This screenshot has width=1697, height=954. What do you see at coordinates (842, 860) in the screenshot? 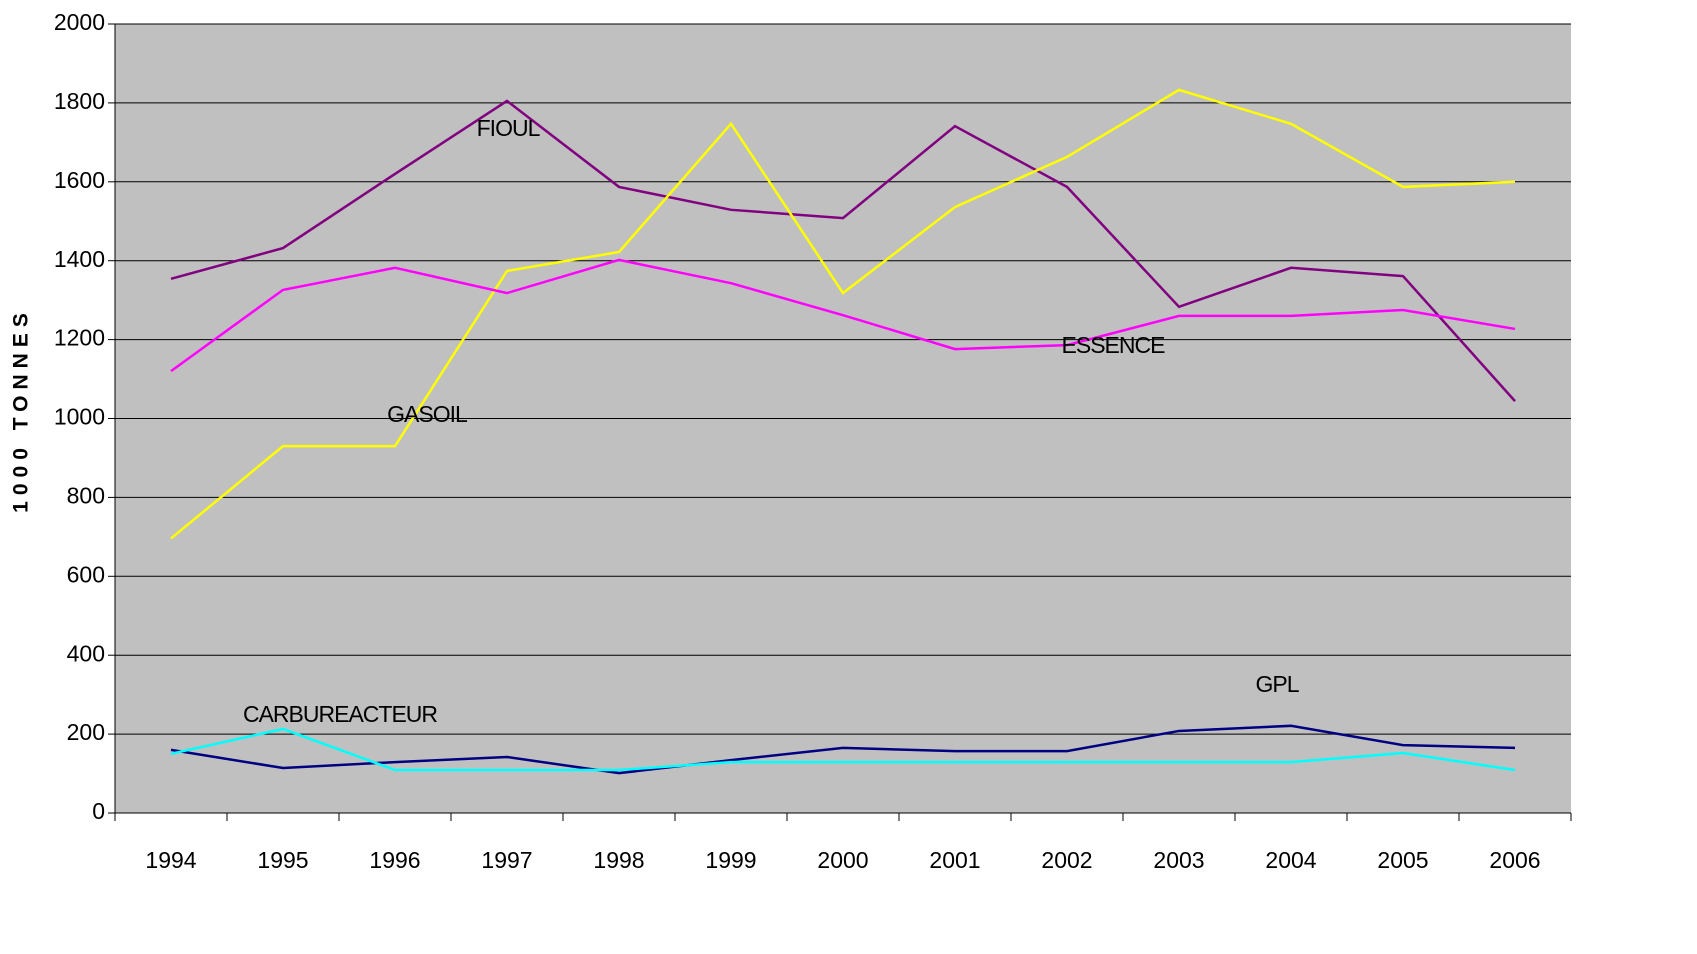
I see `x-tick-label: 2000` at bounding box center [842, 860].